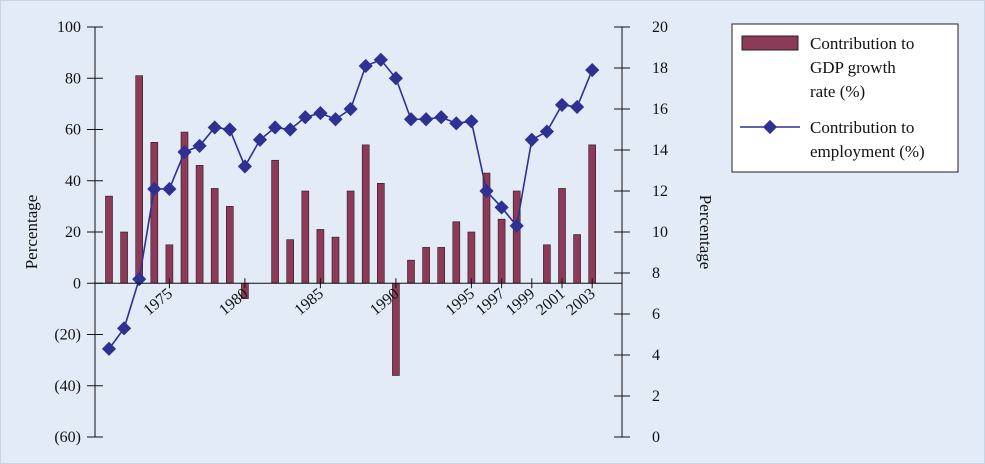 The image size is (985, 464). Describe the element at coordinates (660, 27) in the screenshot. I see `right-tick-label: 20` at that location.